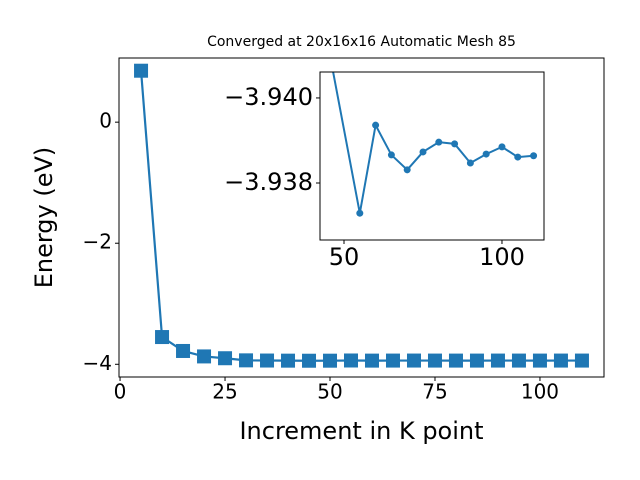 This screenshot has height=480, width=640. What do you see at coordinates (268, 182) in the screenshot?
I see `y-tick-label: −3.938` at bounding box center [268, 182].